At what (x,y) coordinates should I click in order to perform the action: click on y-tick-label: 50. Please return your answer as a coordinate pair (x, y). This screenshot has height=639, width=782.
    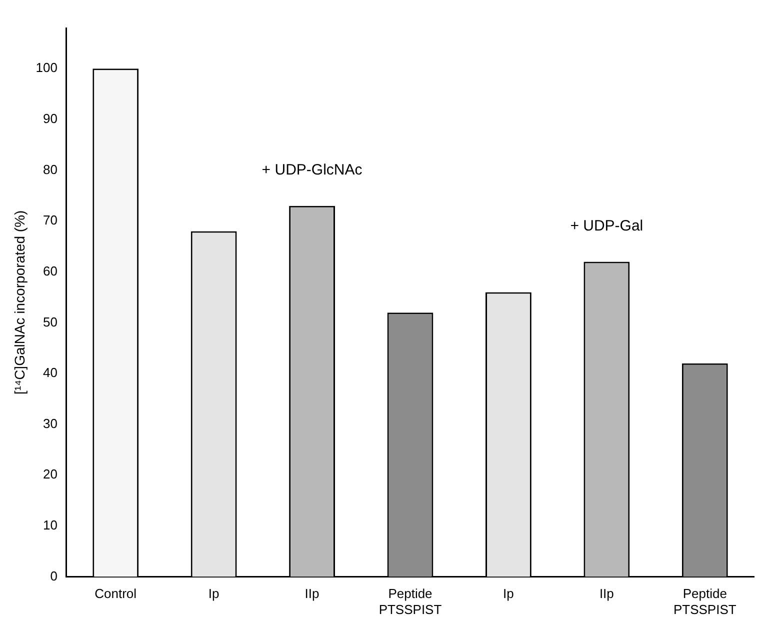
    Looking at the image, I should click on (50, 322).